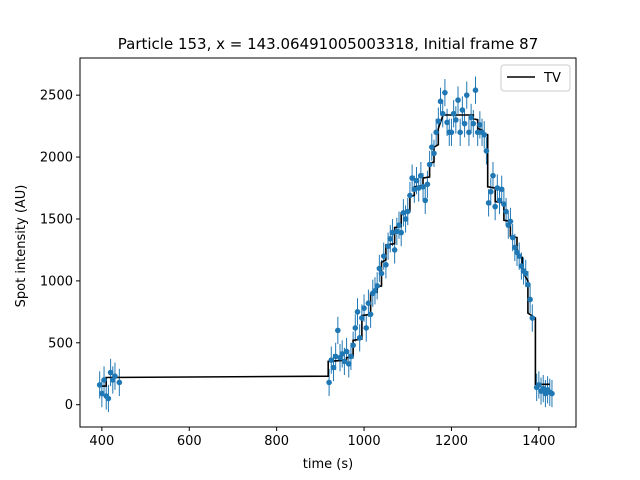 The height and width of the screenshot is (480, 640). What do you see at coordinates (60, 343) in the screenshot?
I see `y-tick-label: 500` at bounding box center [60, 343].